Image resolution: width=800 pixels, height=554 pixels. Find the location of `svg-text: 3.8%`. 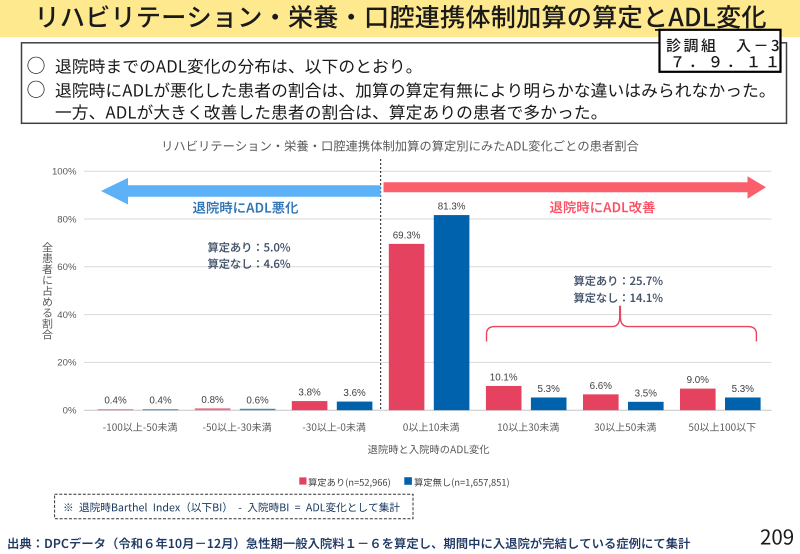

svg-text: 3.8% is located at coordinates (309, 393).